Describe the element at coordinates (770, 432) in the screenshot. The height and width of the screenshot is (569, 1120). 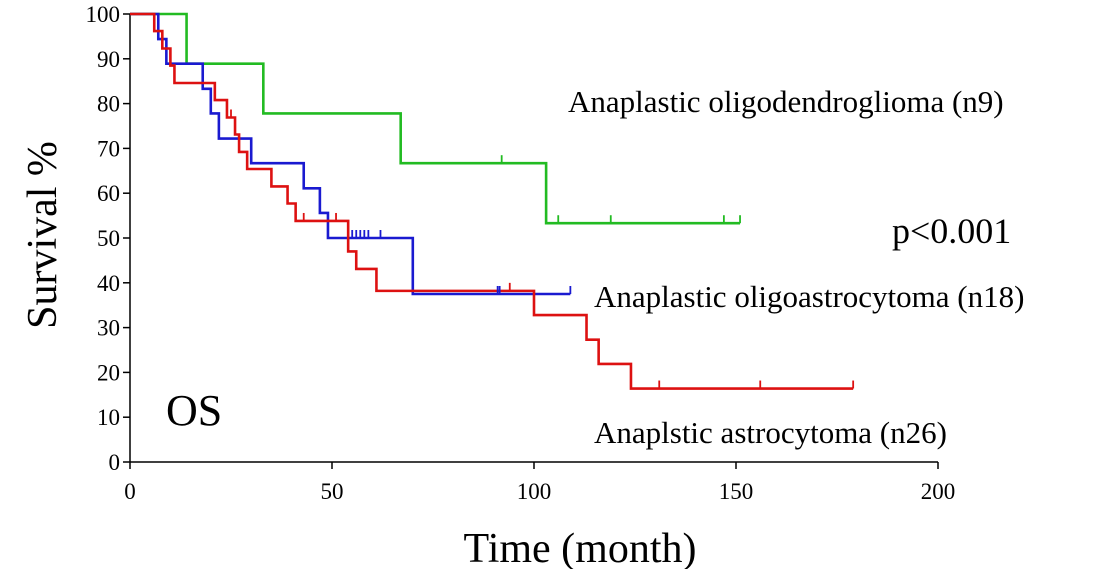
I see `series-label-astrocytoma: Anaplstic astrocytoma (n26)` at that location.